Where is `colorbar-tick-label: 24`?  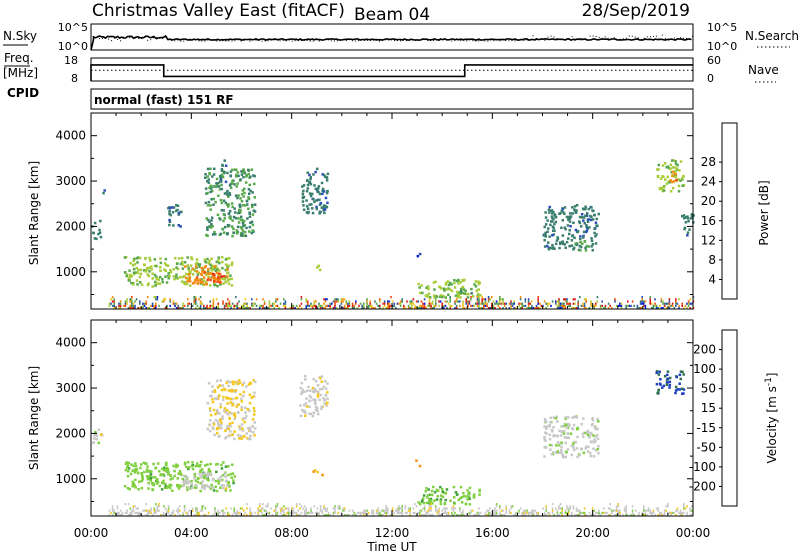 colorbar-tick-label: 24 is located at coordinates (708, 182).